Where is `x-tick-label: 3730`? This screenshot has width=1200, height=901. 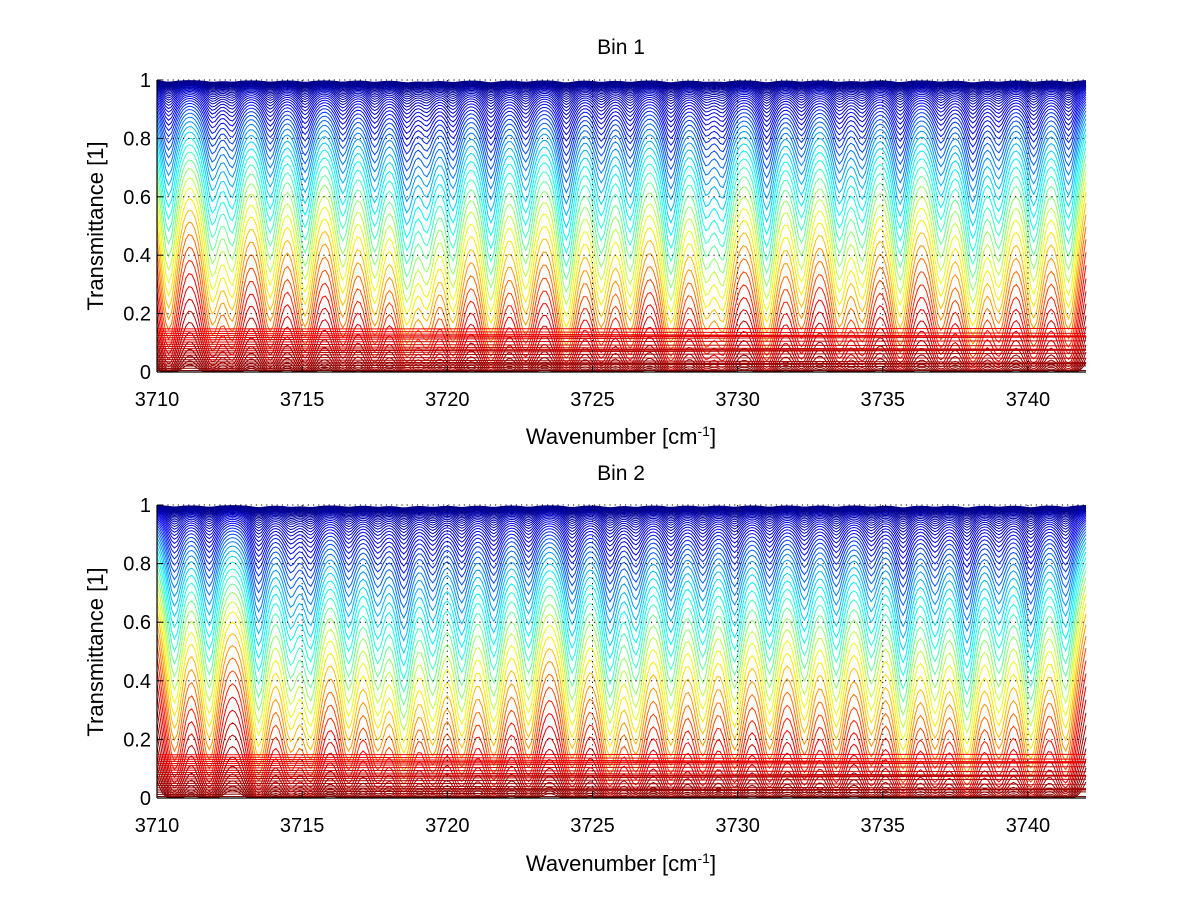 x-tick-label: 3730 is located at coordinates (737, 400).